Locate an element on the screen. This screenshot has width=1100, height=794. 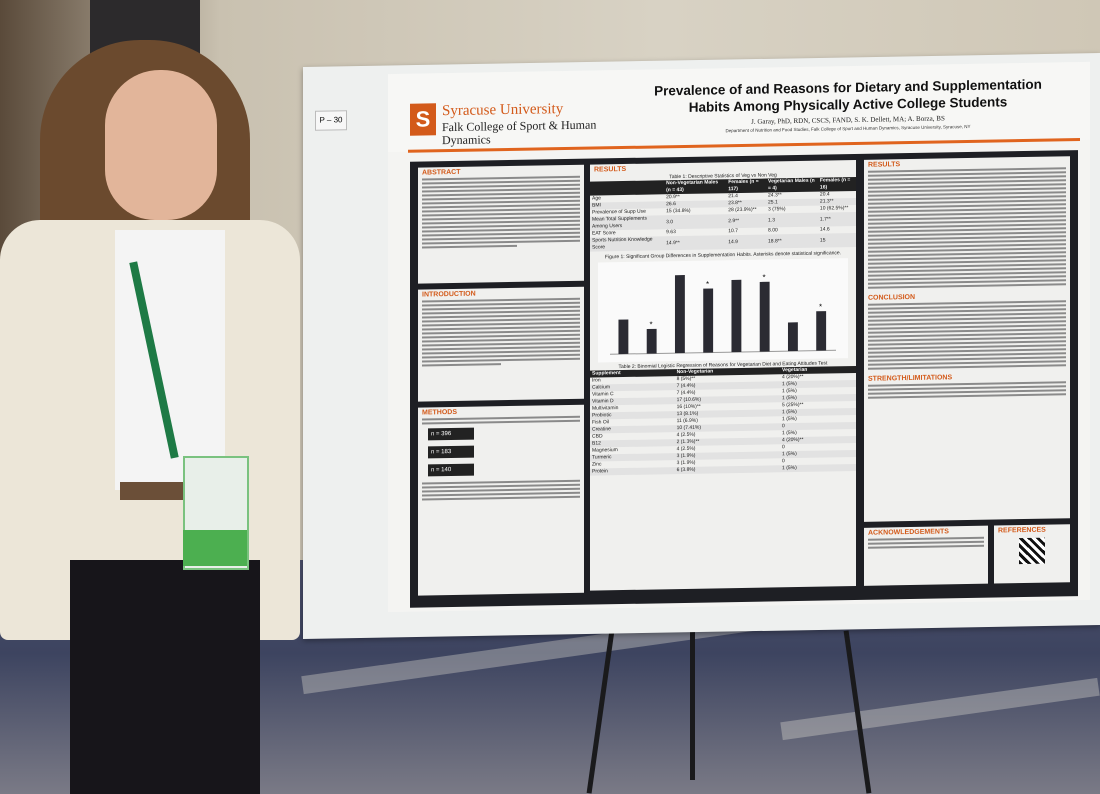
table1-header-cell: Non-Vegetarian Males (n = 43) is located at coordinates (692, 186).